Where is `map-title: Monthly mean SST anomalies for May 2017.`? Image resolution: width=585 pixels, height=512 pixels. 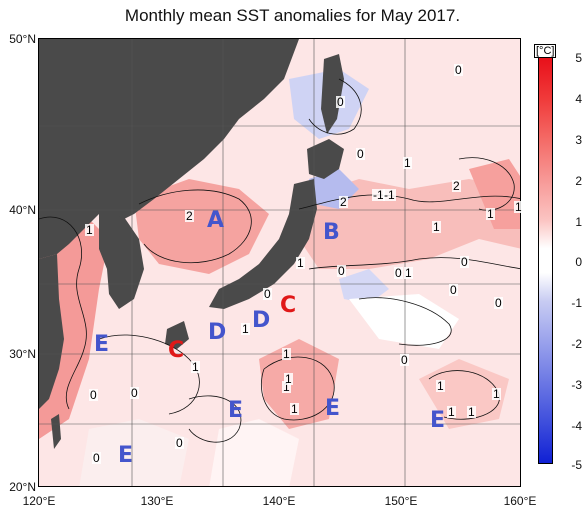
map-title: Monthly mean SST anomalies for May 2017. is located at coordinates (292, 15).